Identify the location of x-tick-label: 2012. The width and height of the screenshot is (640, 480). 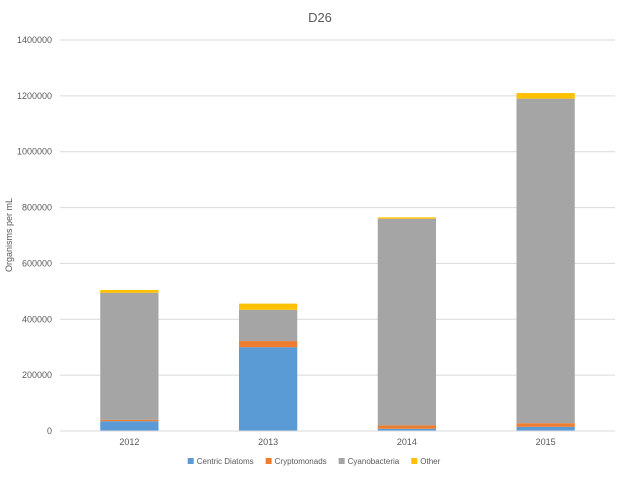
(129, 442).